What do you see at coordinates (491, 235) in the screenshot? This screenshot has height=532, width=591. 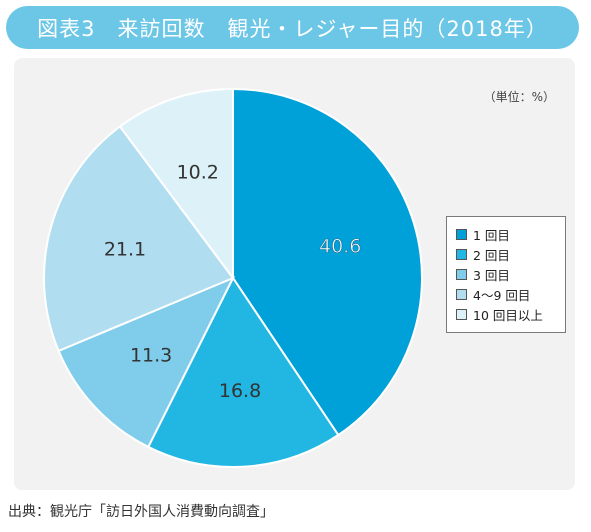 I see `legend-label: 1 回目` at bounding box center [491, 235].